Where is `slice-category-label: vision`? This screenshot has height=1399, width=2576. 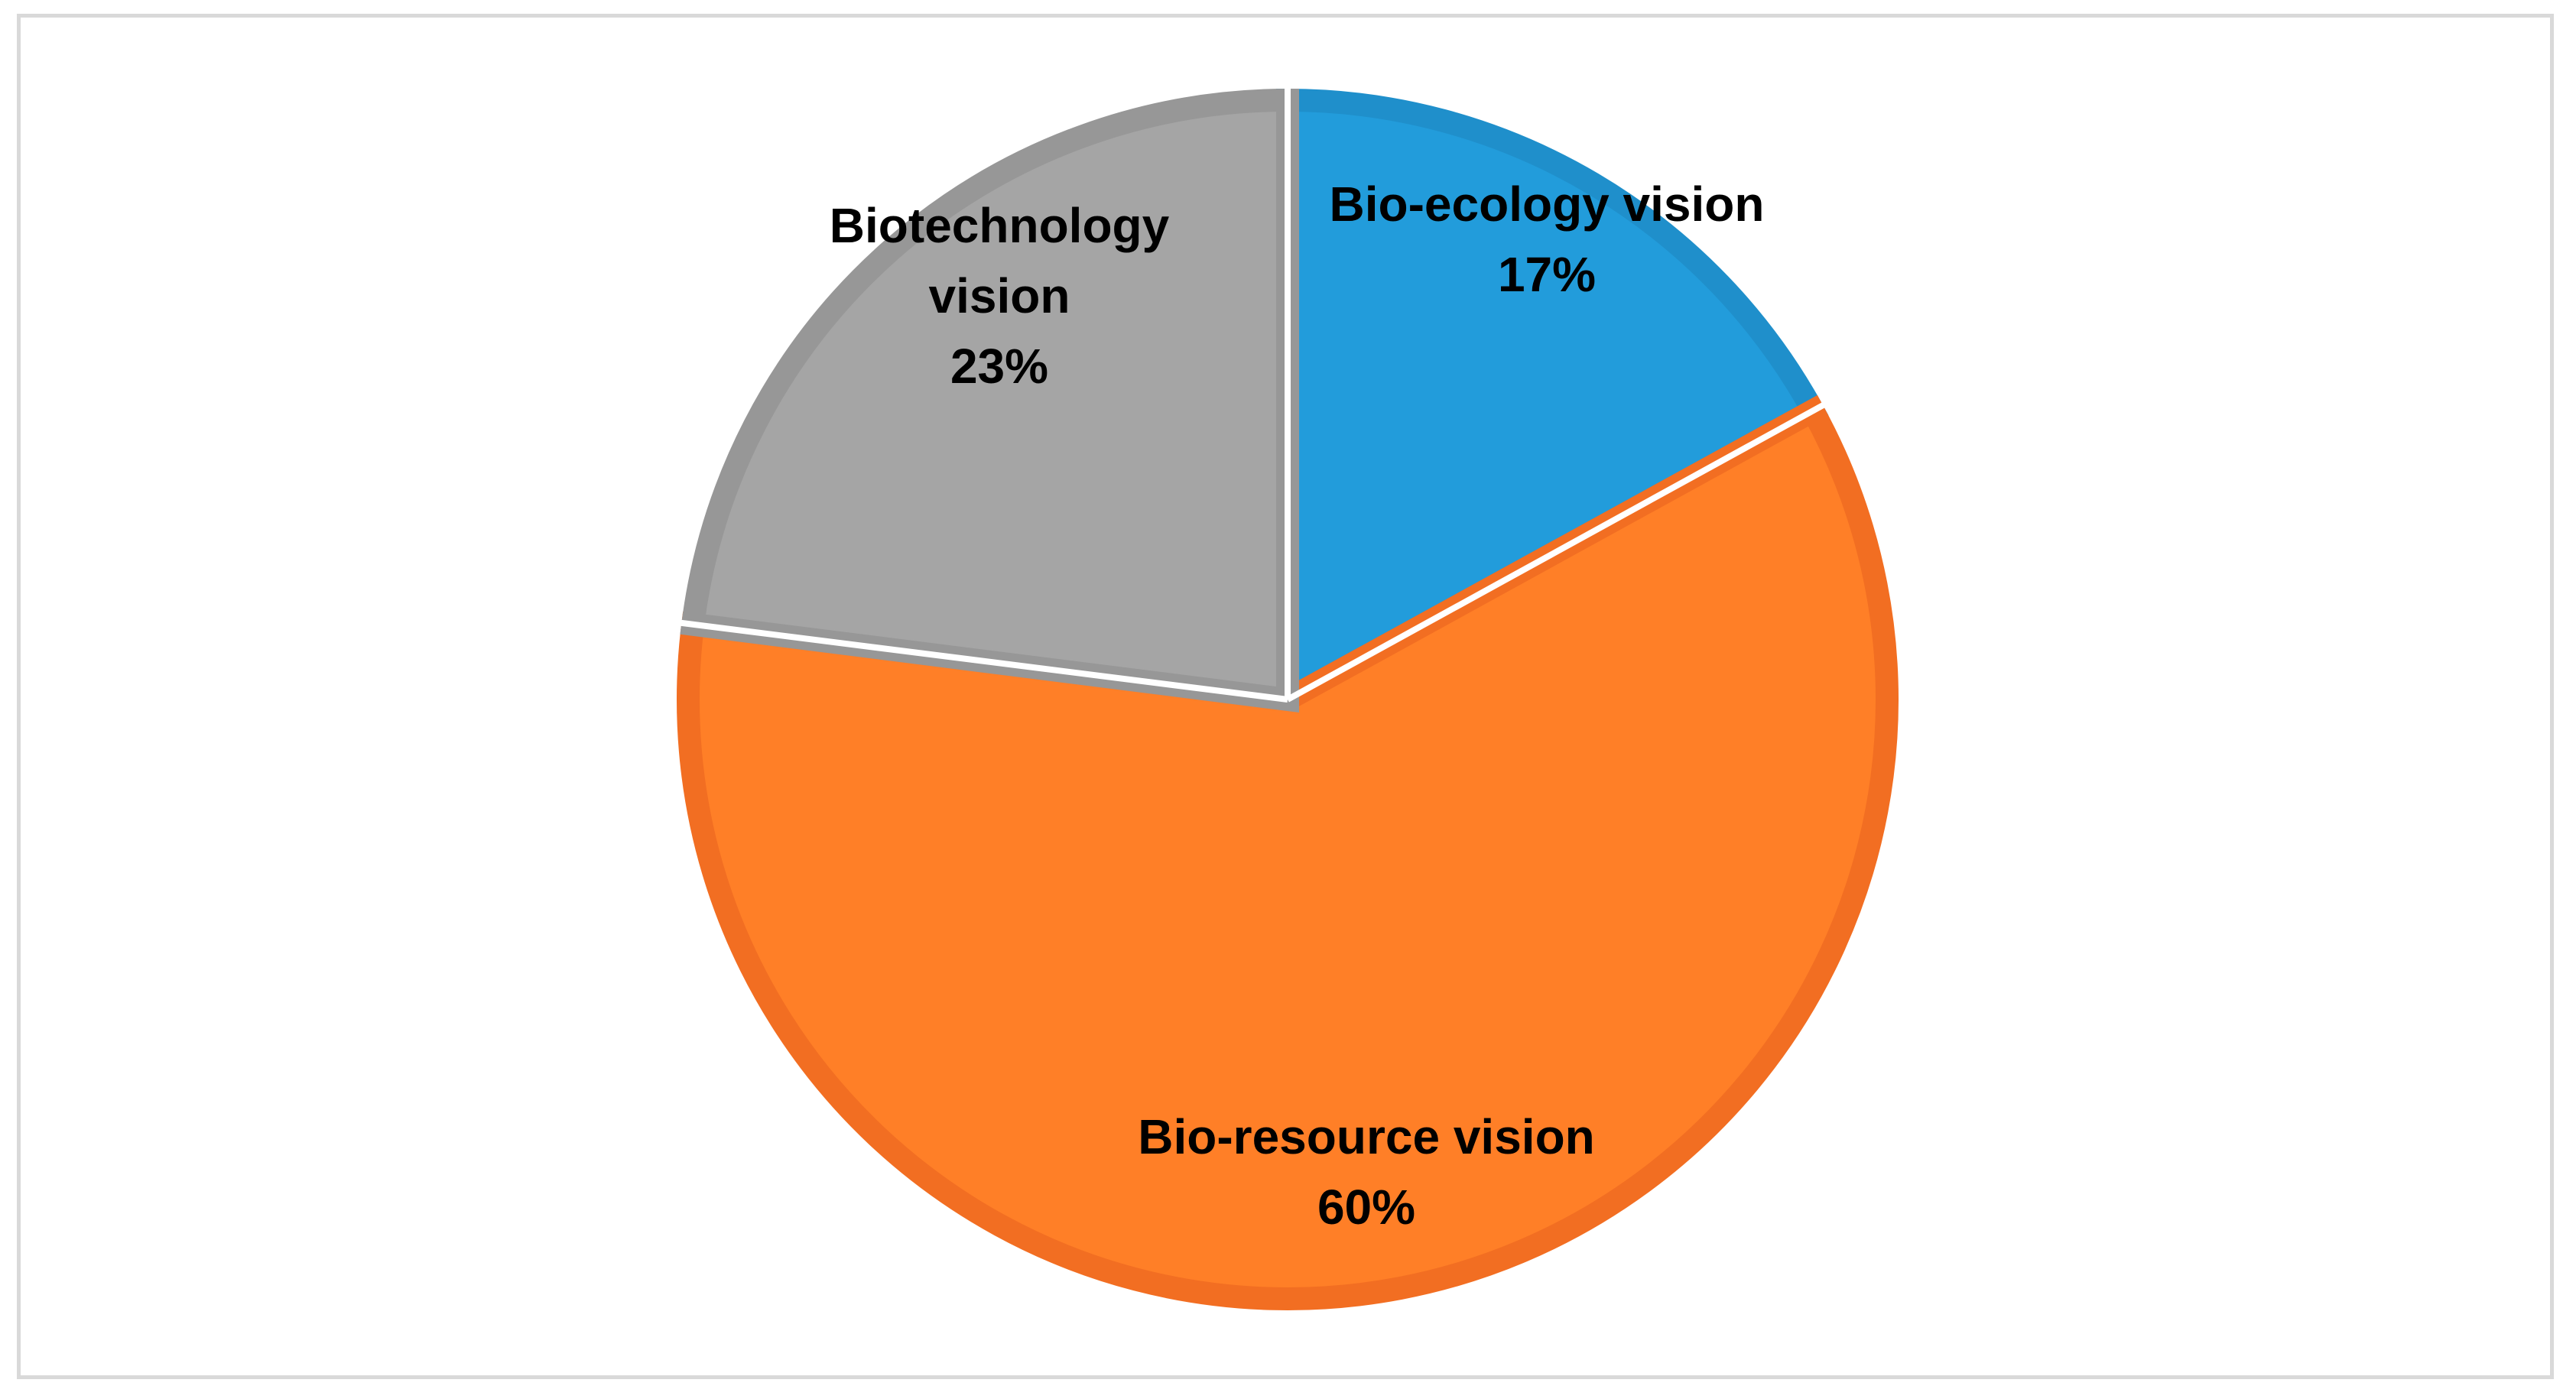 slice-category-label: vision is located at coordinates (999, 295).